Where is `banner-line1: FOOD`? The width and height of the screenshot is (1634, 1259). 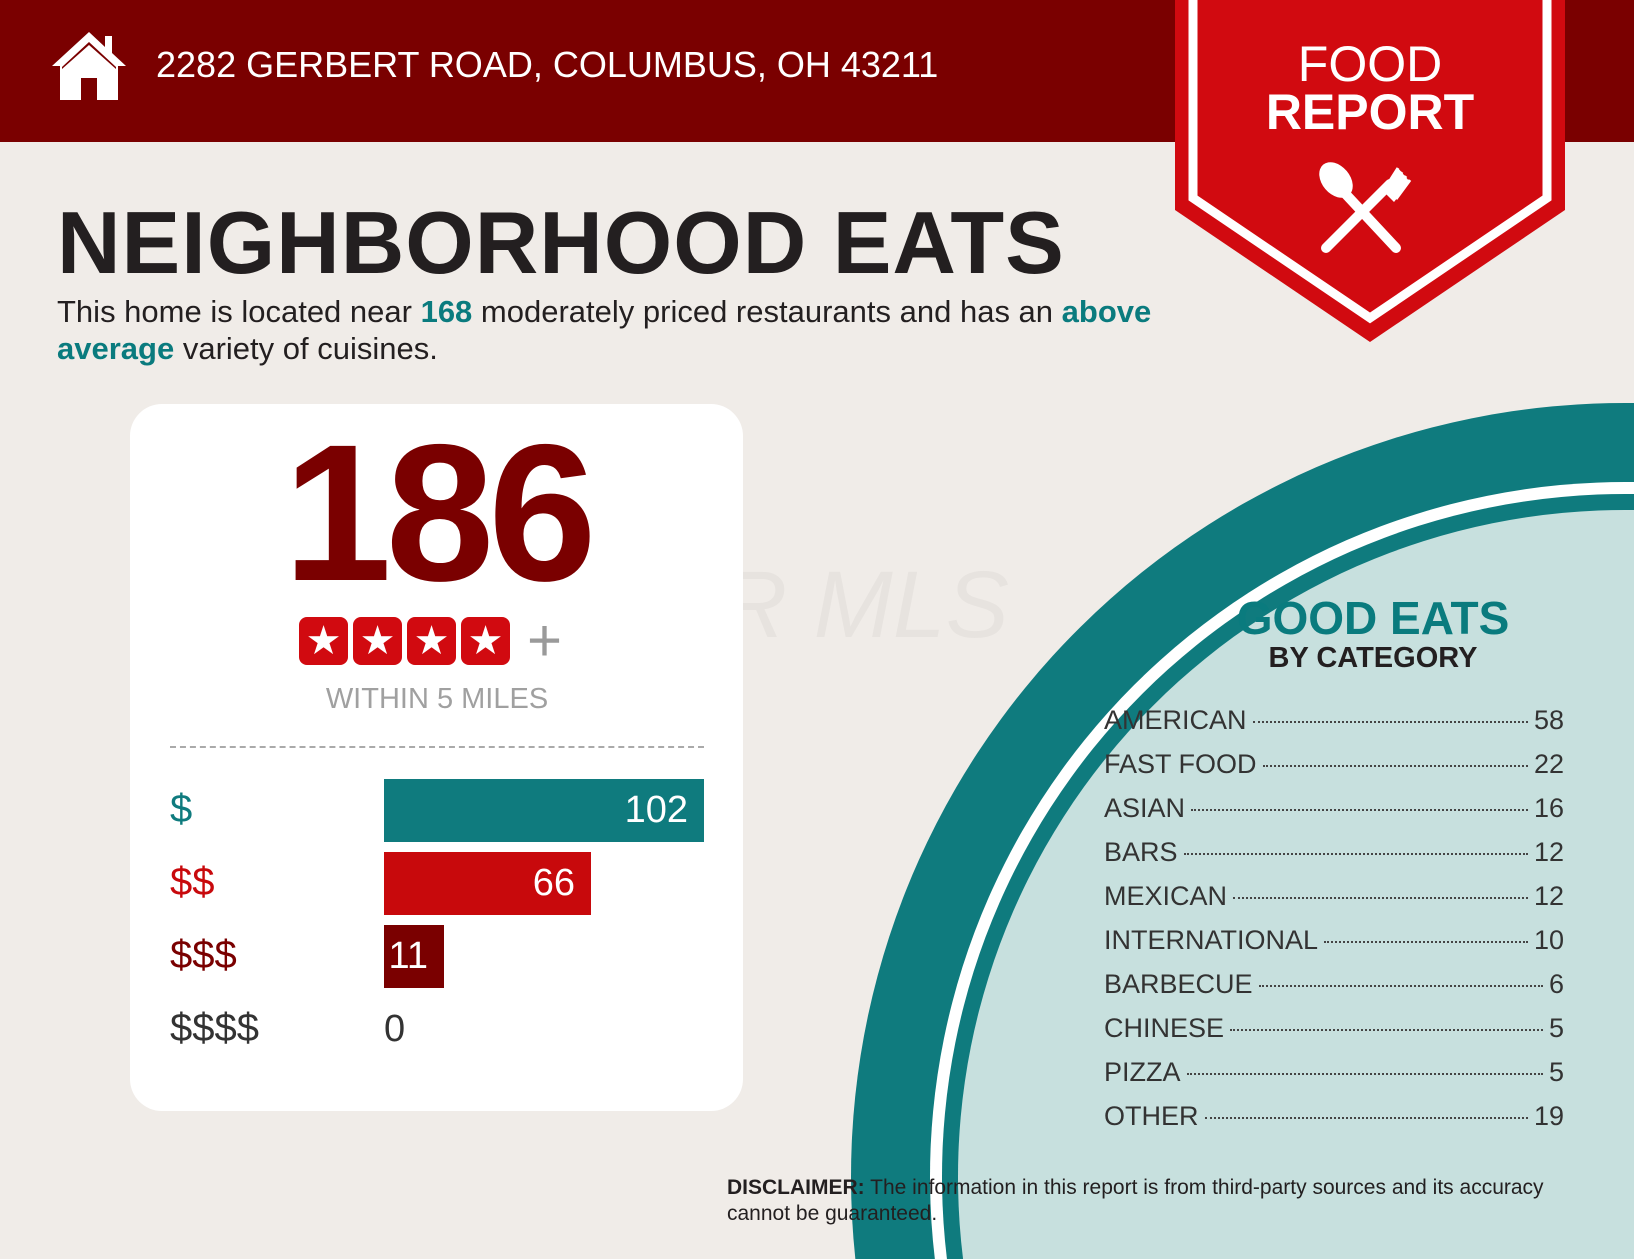 banner-line1: FOOD is located at coordinates (1370, 64).